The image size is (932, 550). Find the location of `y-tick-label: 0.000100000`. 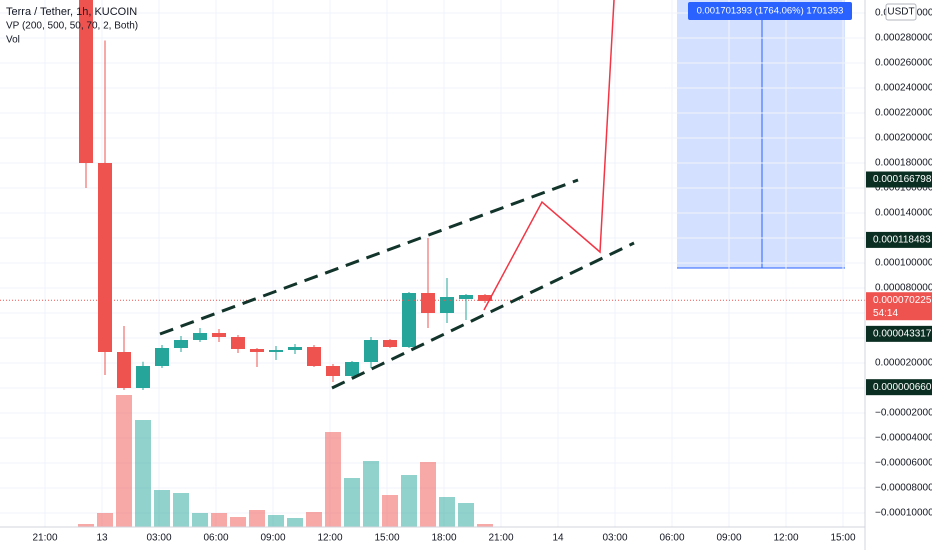

y-tick-label: 0.000100000 is located at coordinates (903, 263).